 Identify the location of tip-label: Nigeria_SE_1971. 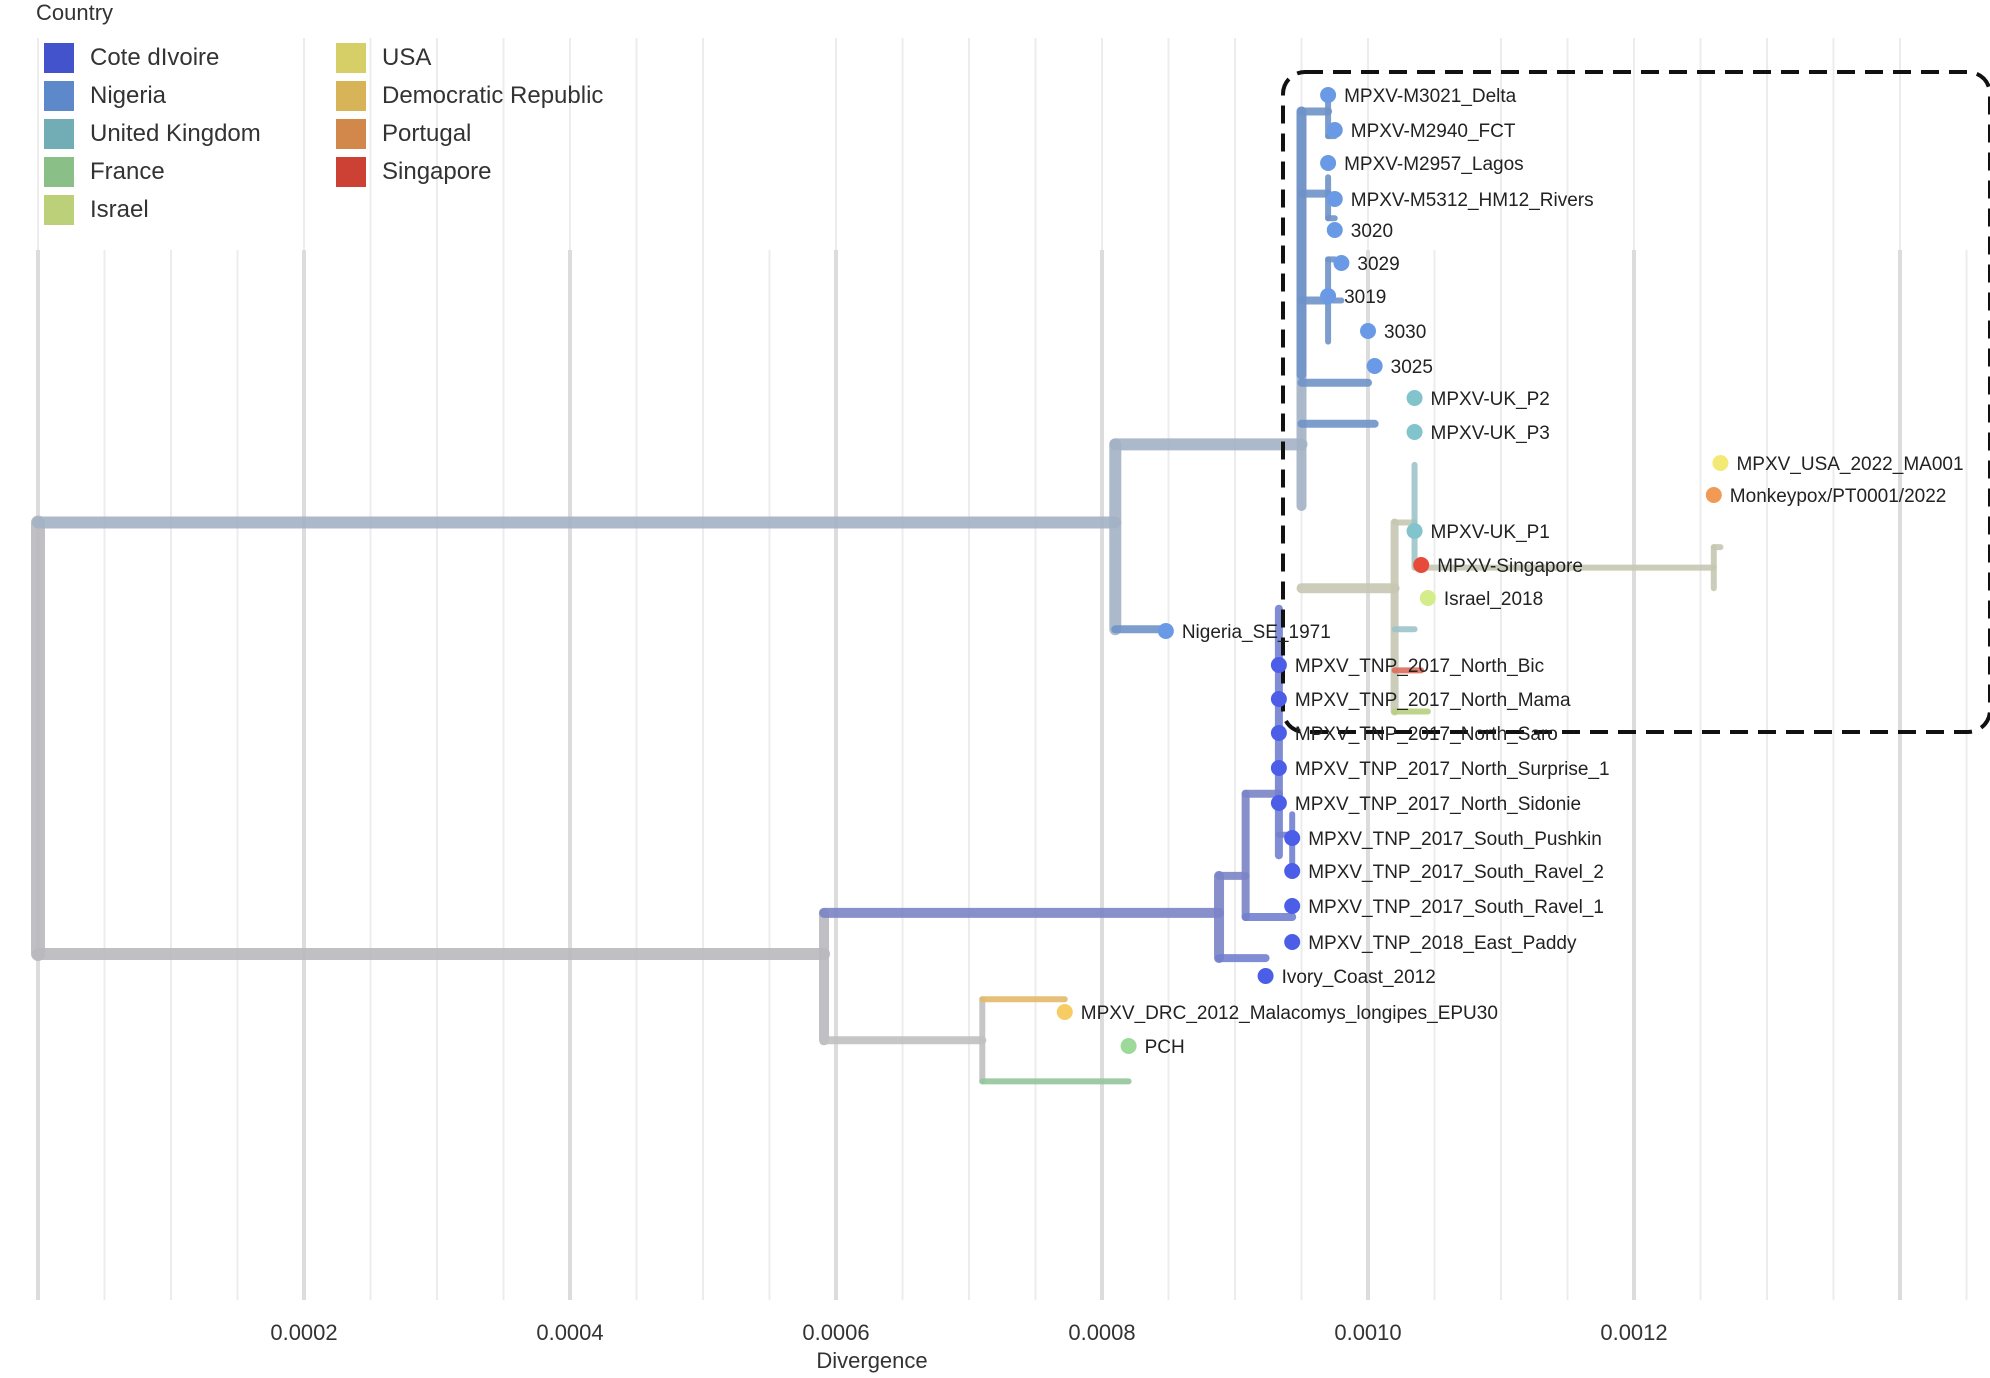
(1256, 632).